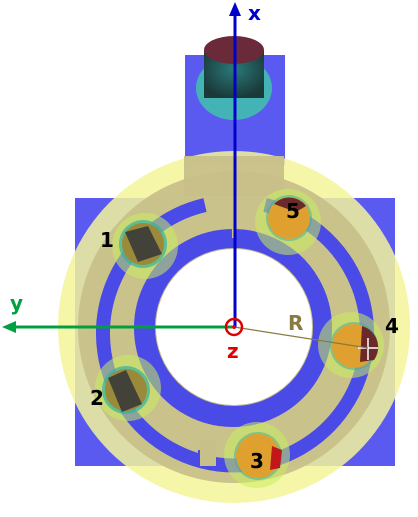  I want to click on y-axis, so click(117, 327).